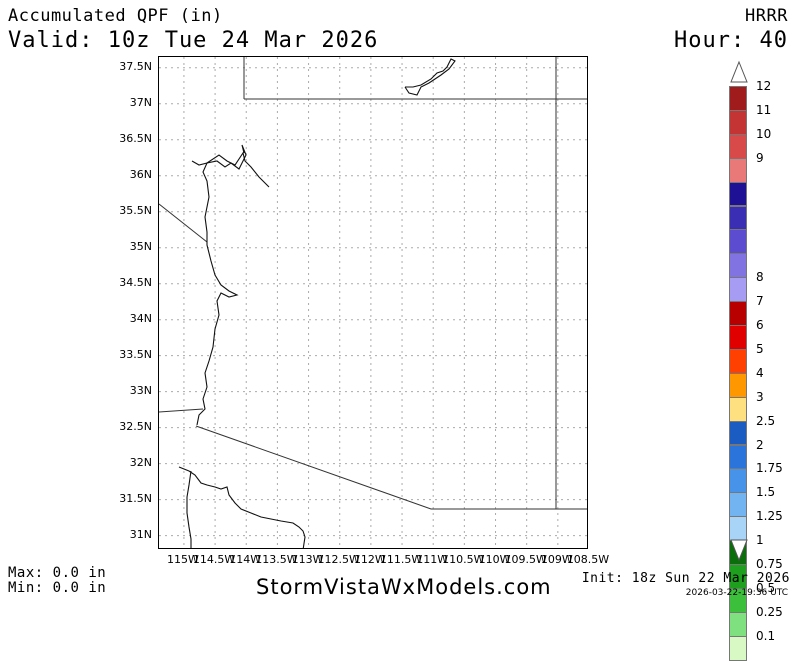 This screenshot has width=800, height=661. Describe the element at coordinates (769, 611) in the screenshot. I see `legend-label: 0.25` at that location.